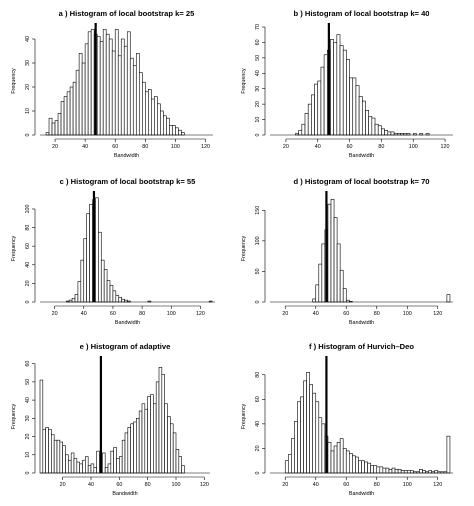 The height and width of the screenshot is (506, 474). I want to click on panel-b-x-tick-label: 120, so click(445, 147).